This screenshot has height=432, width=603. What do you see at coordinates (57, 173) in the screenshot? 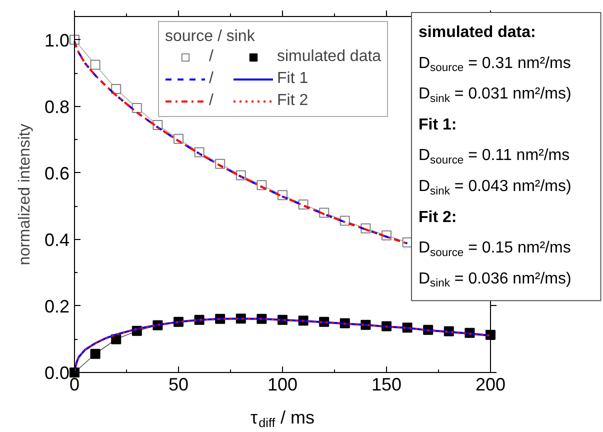
I see `y-tick-label: 0.6` at bounding box center [57, 173].